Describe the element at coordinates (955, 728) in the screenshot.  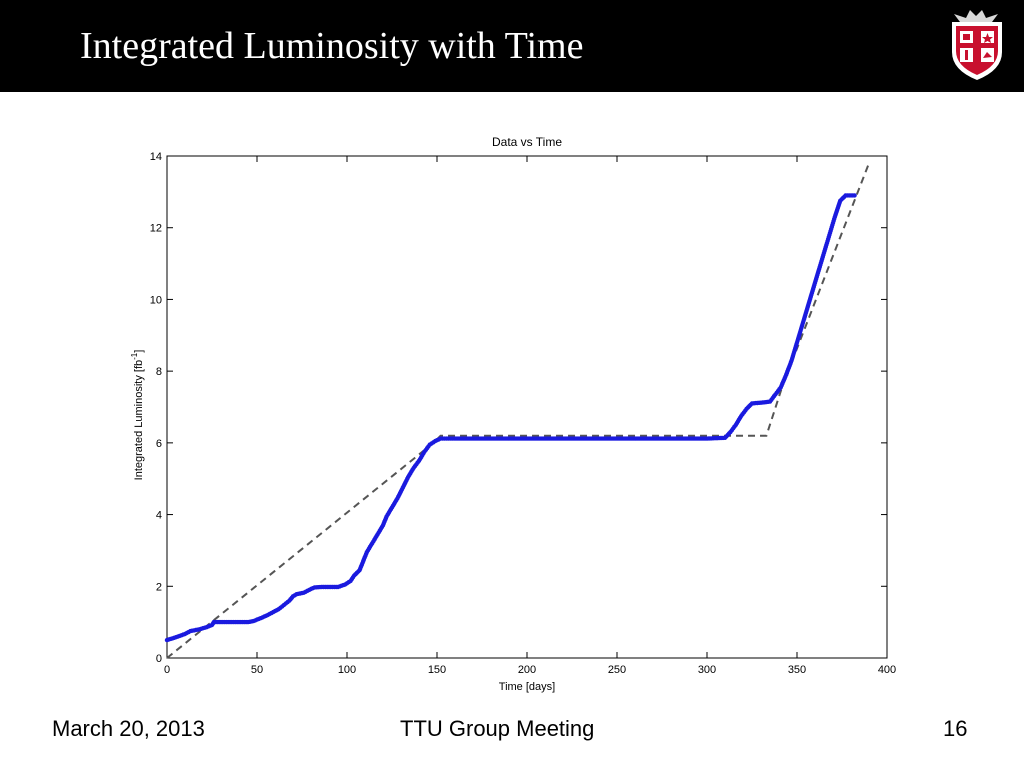
I see `page-number: 16` at that location.